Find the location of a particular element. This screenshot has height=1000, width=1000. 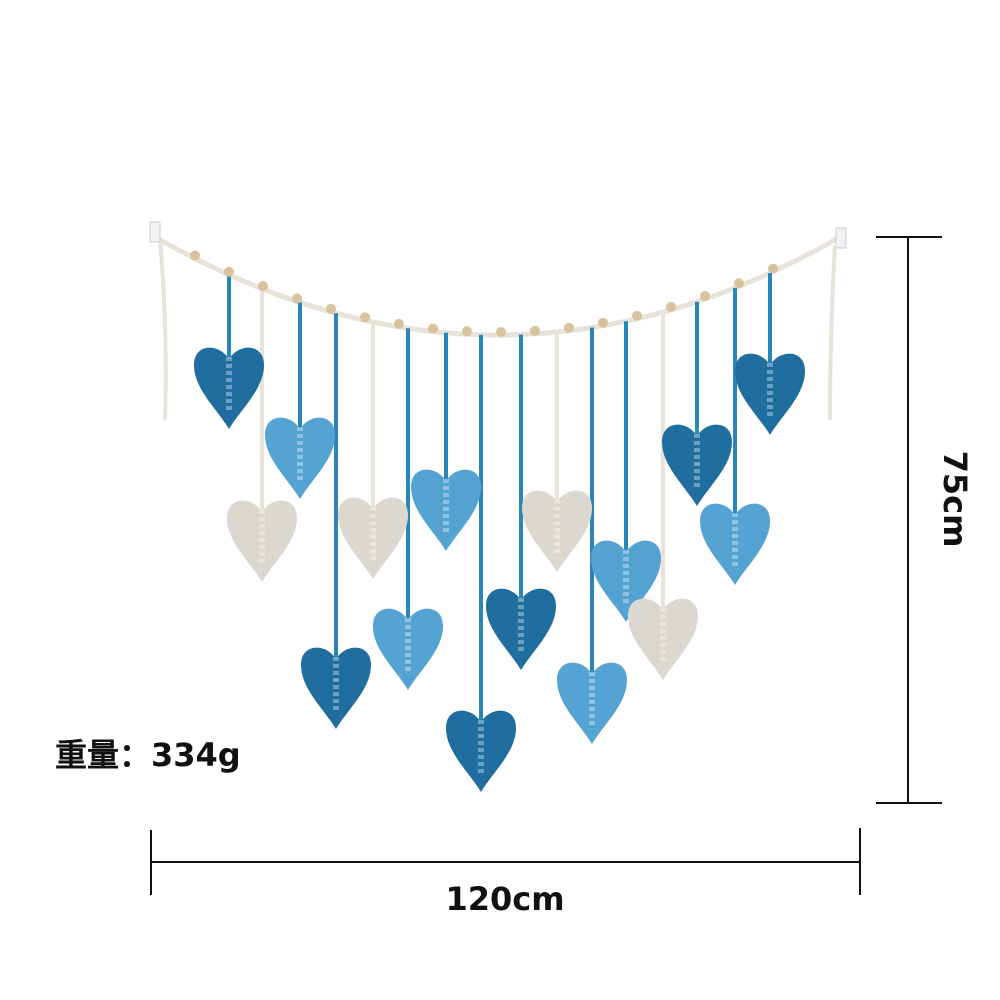

wall-hook-left is located at coordinates (155, 232).